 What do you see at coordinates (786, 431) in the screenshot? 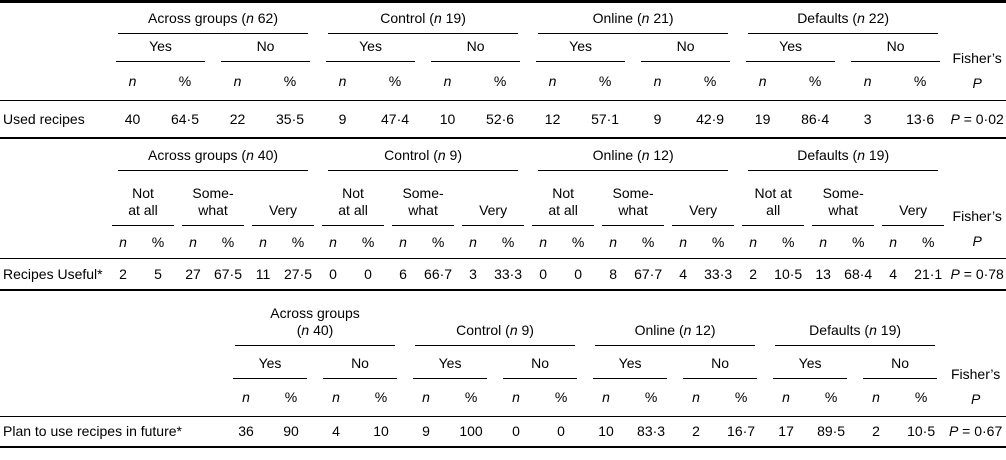
I see `value-cell: 17` at bounding box center [786, 431].